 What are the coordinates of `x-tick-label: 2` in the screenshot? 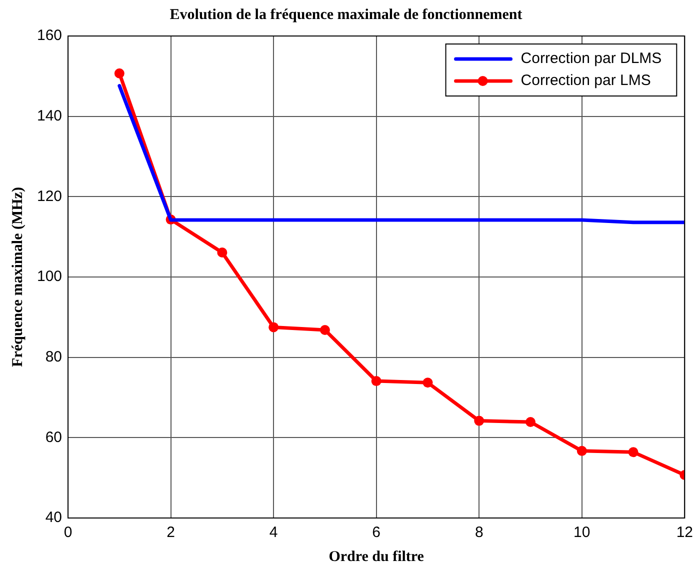 It's located at (170, 533).